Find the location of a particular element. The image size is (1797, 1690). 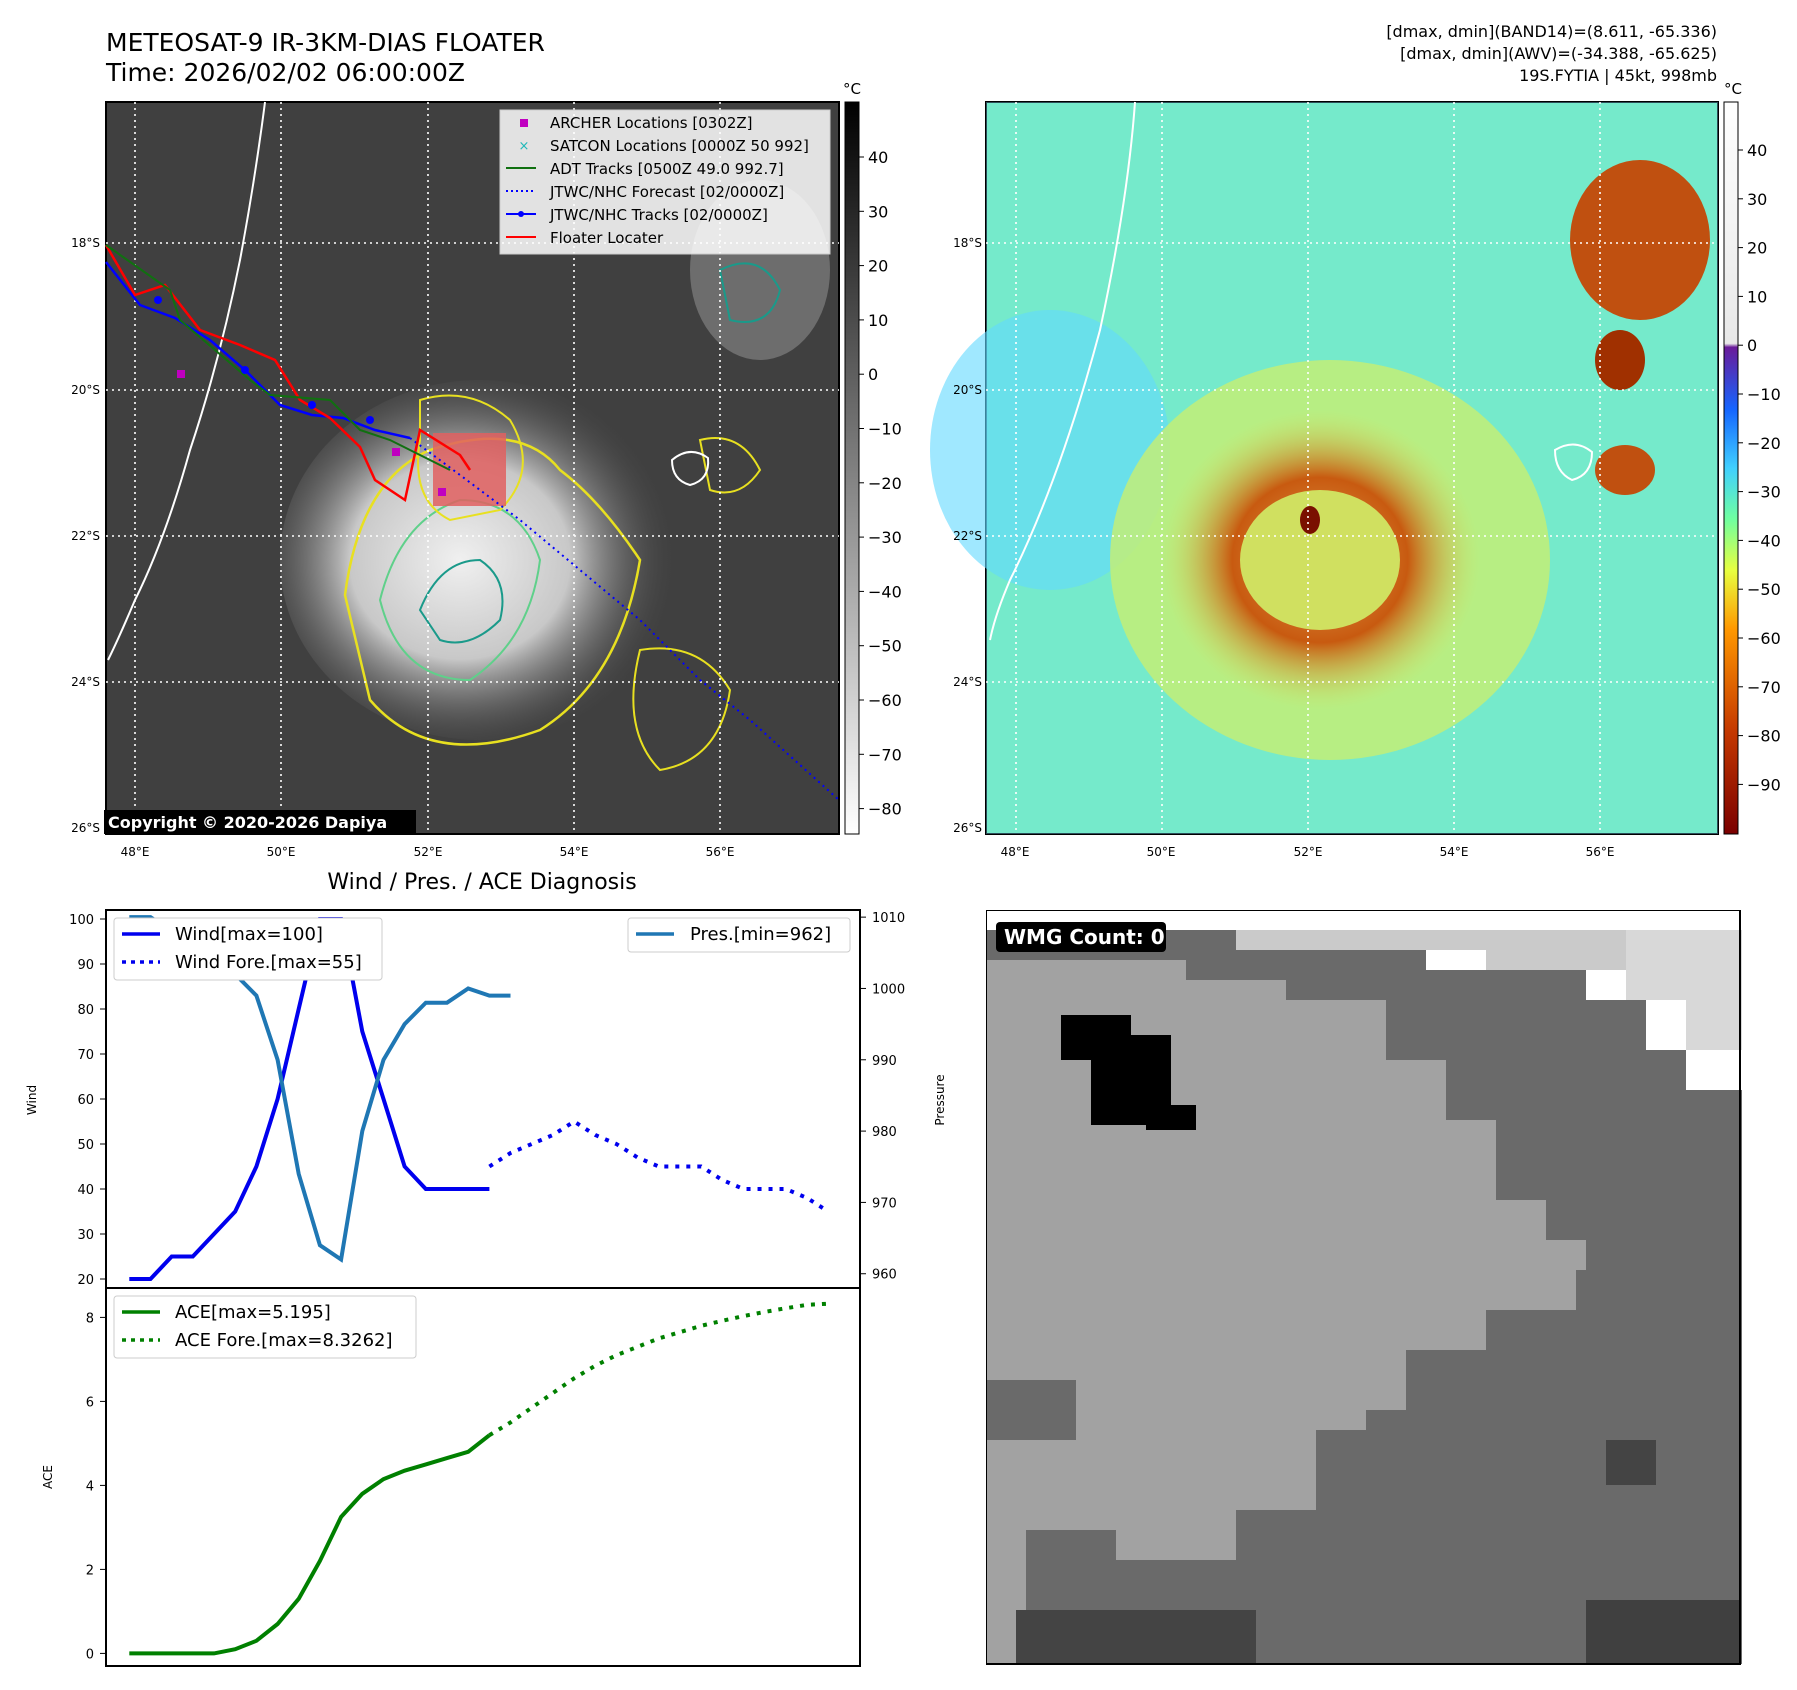

ace-tick-label: 2 is located at coordinates (90, 1570).